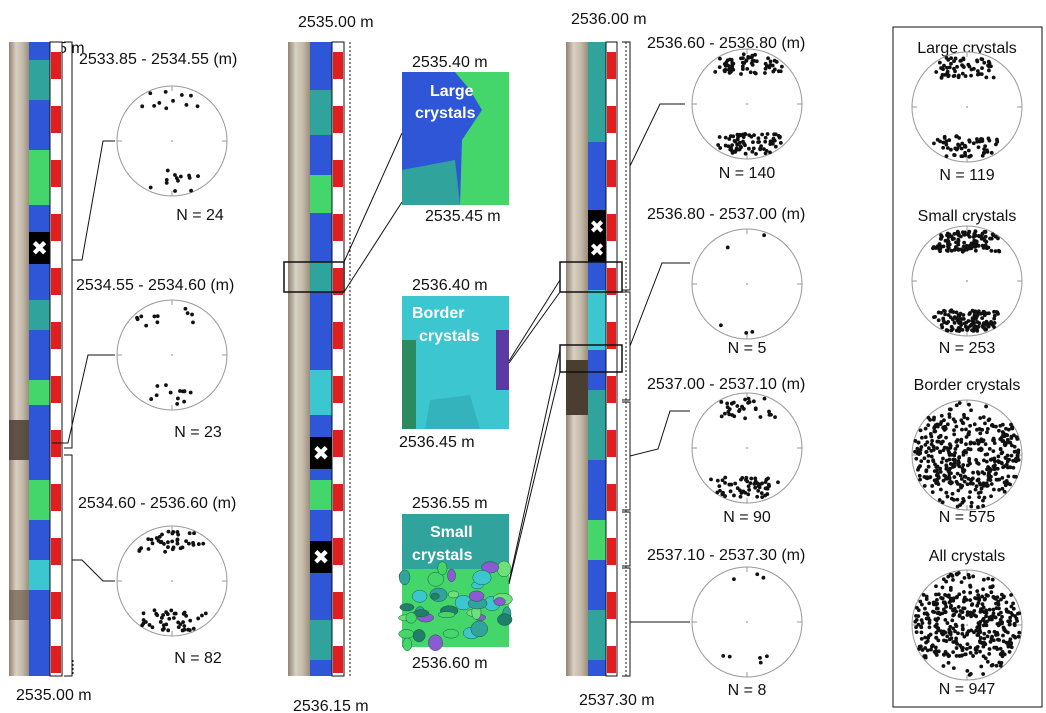 This screenshot has width=1046, height=713. What do you see at coordinates (19, 440) in the screenshot?
I see `core-dark-band` at bounding box center [19, 440].